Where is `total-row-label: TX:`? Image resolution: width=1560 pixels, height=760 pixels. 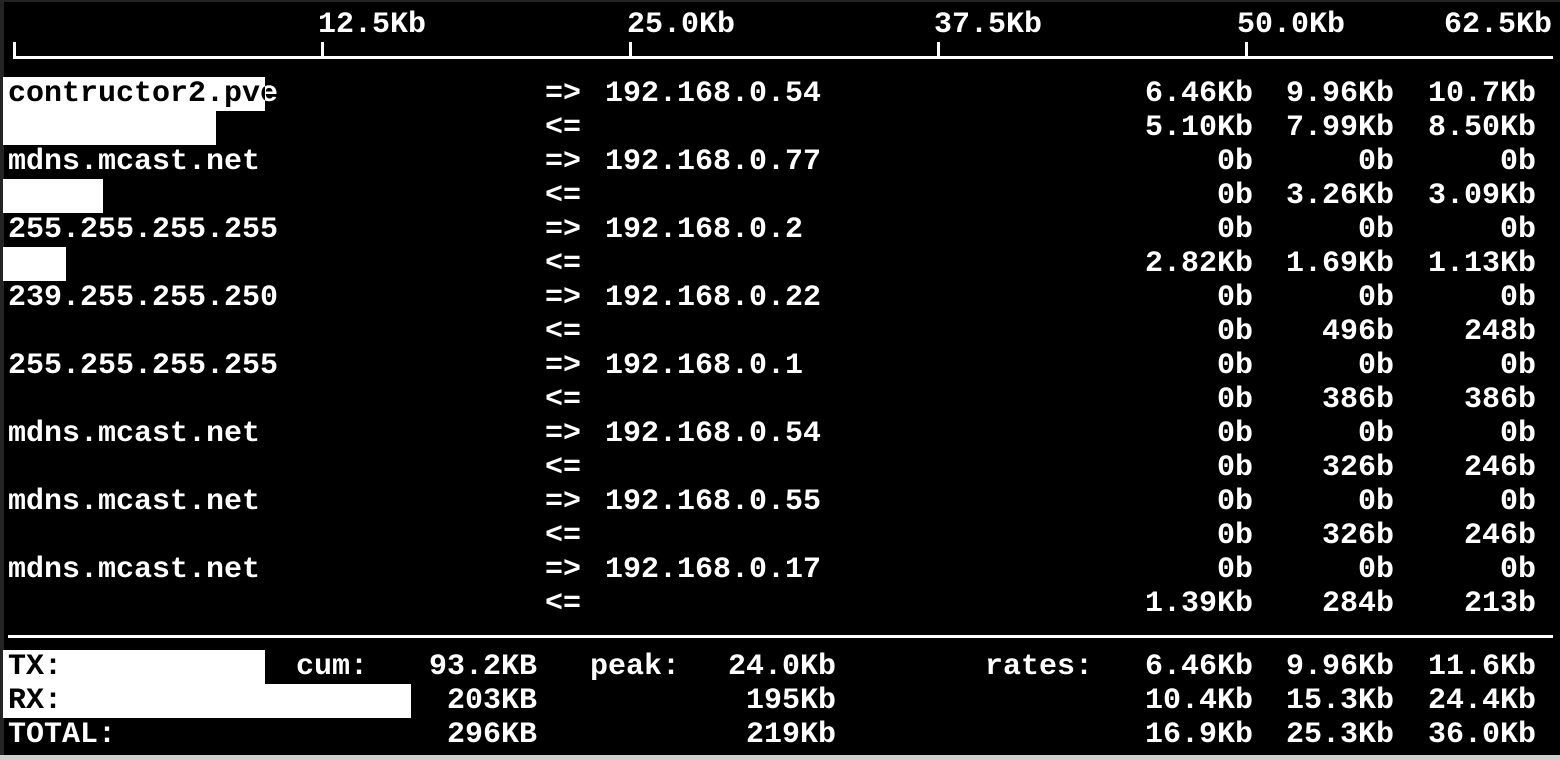 total-row-label: TX: is located at coordinates (35, 667).